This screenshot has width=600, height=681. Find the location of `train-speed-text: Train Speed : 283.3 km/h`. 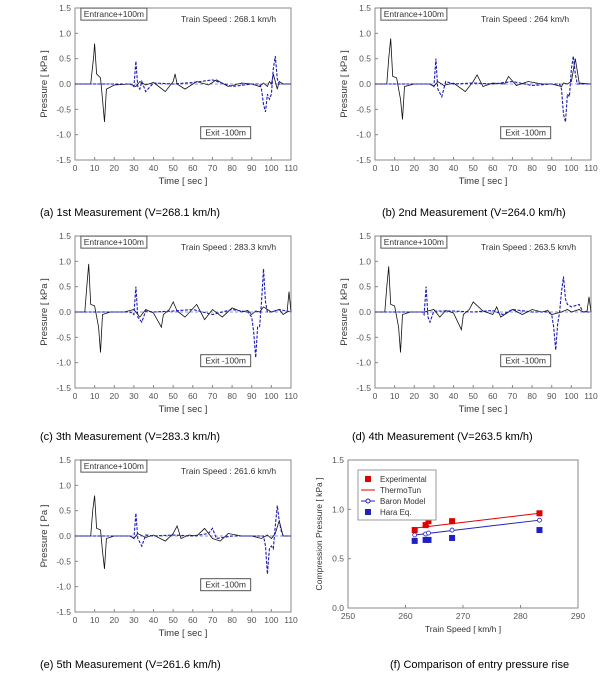

train-speed-text: Train Speed : 283.3 km/h is located at coordinates (228, 247).